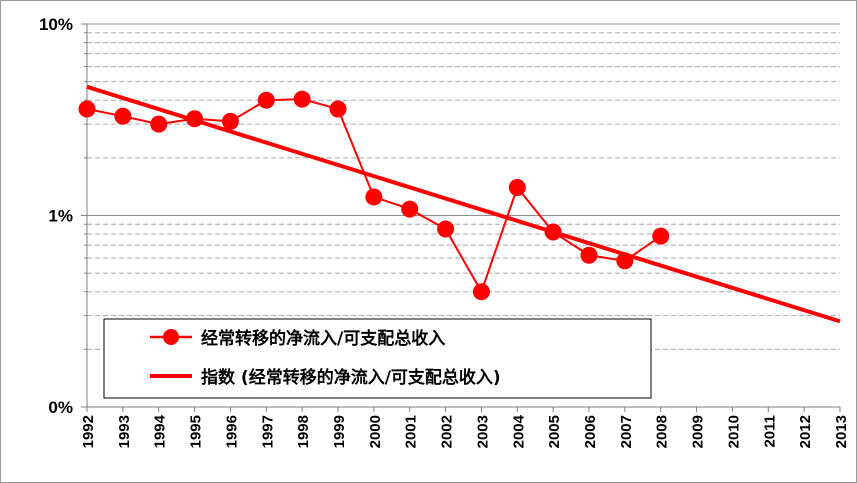 The height and width of the screenshot is (483, 857). What do you see at coordinates (733, 431) in the screenshot?
I see `x-tick-label: 2010` at bounding box center [733, 431].